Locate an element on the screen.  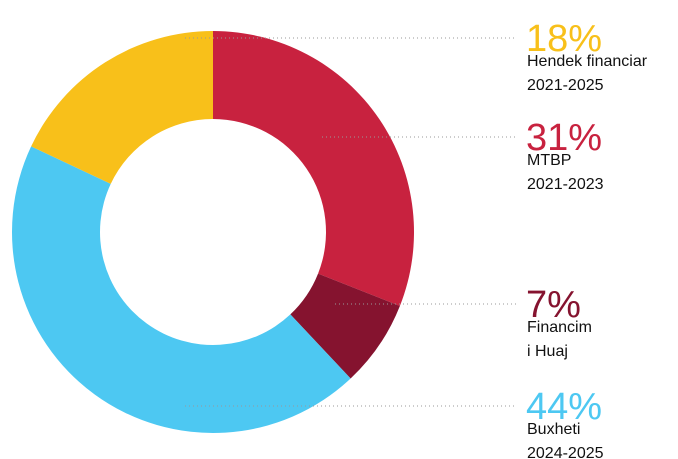
category-label: 2024-2025 is located at coordinates (565, 452).